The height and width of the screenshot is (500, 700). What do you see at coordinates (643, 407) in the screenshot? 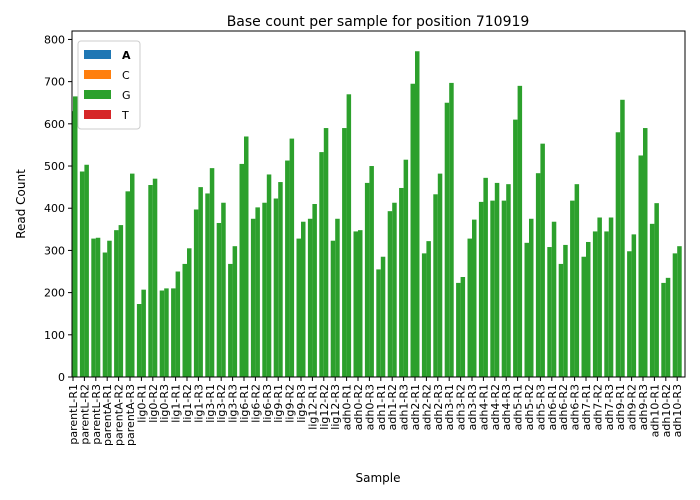
I see `x-tick-label: adh9-R3` at bounding box center [643, 407].